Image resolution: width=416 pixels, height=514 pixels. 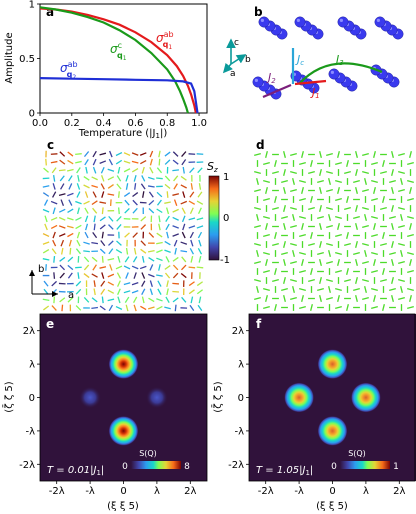 I want to click on in-plane-axes: b a, so click(x=51, y=282).